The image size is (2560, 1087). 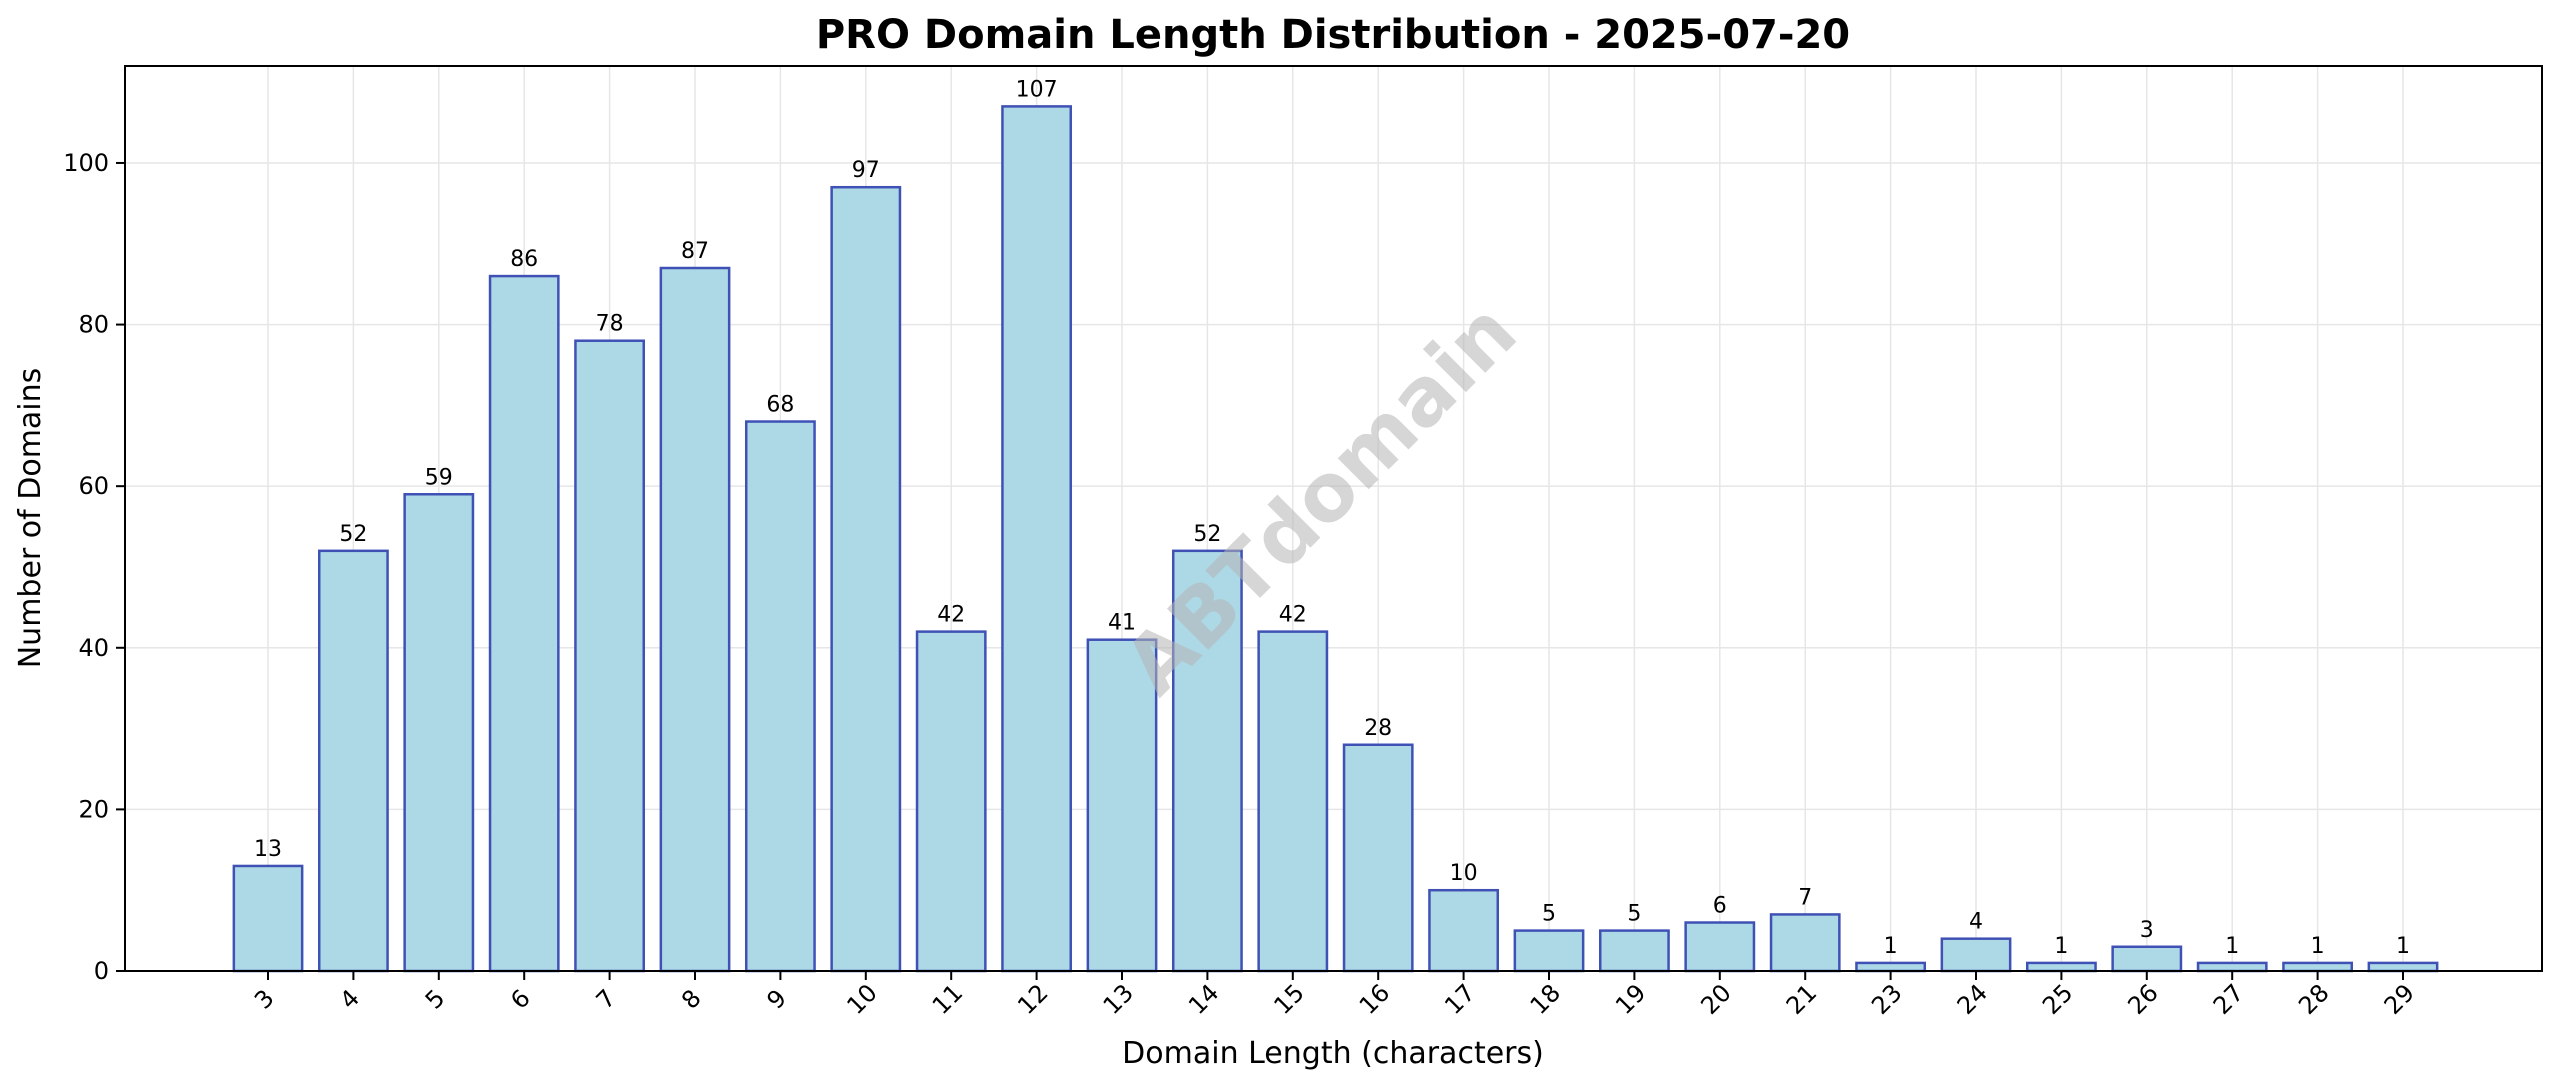 What do you see at coordinates (524, 259) in the screenshot?
I see `data-label-6: 86` at bounding box center [524, 259].